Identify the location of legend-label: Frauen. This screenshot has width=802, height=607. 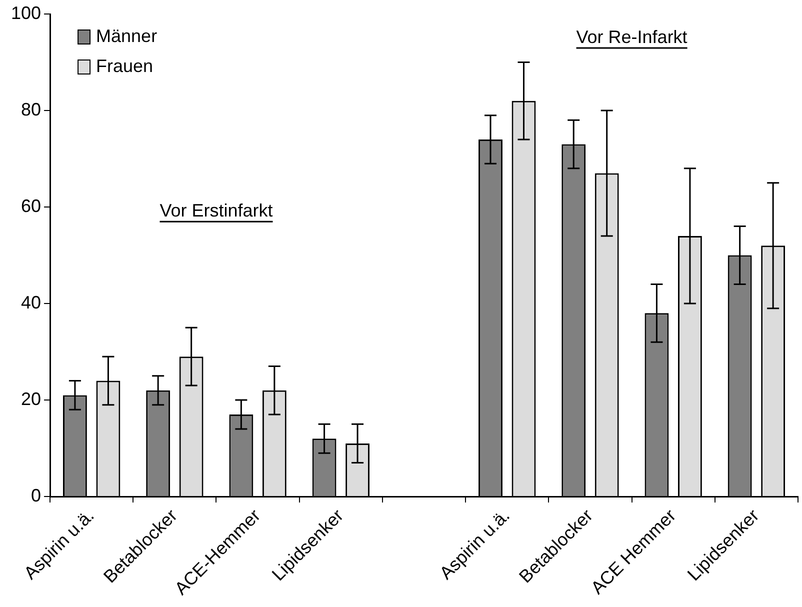
(125, 66).